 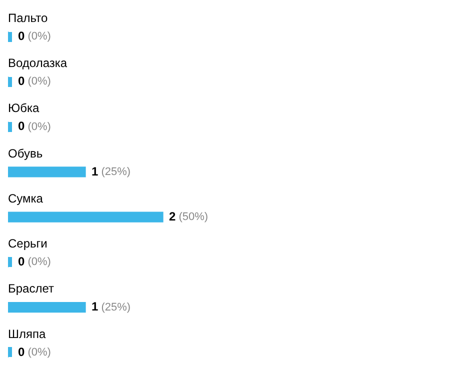 I want to click on y-tick-label: Сумка, so click(x=26, y=198).